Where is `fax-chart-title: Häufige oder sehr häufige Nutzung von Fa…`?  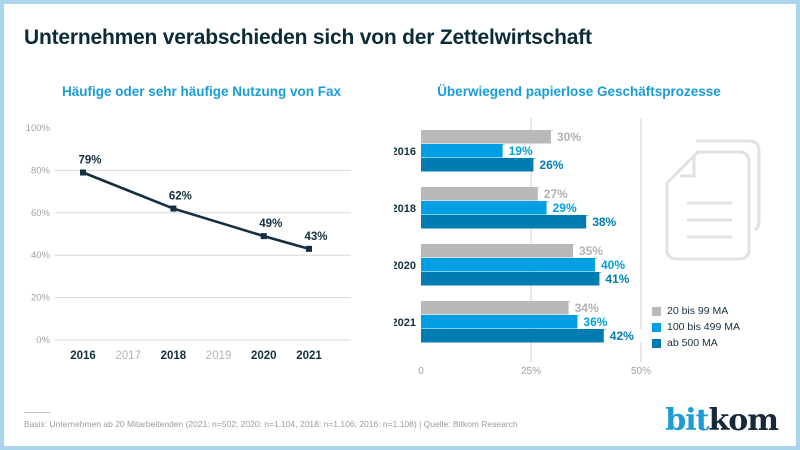 fax-chart-title: Häufige oder sehr häufige Nutzung von Fa… is located at coordinates (201, 91).